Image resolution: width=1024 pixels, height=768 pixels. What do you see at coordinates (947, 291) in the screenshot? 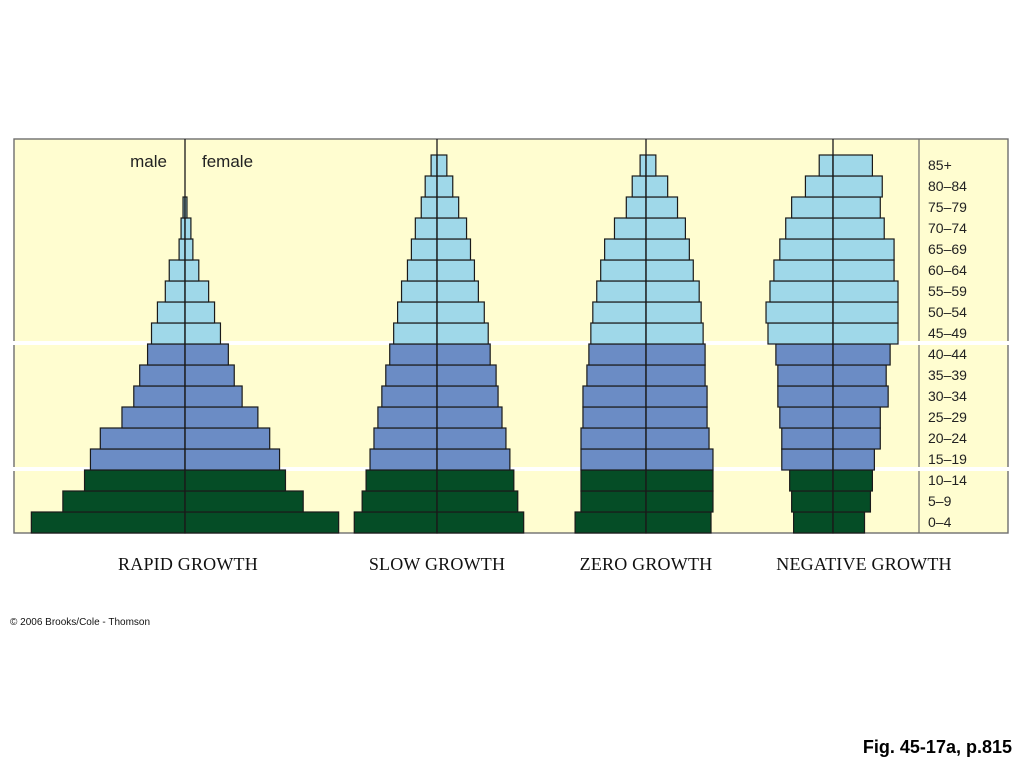
I see `age-label-11: 55–59` at bounding box center [947, 291].